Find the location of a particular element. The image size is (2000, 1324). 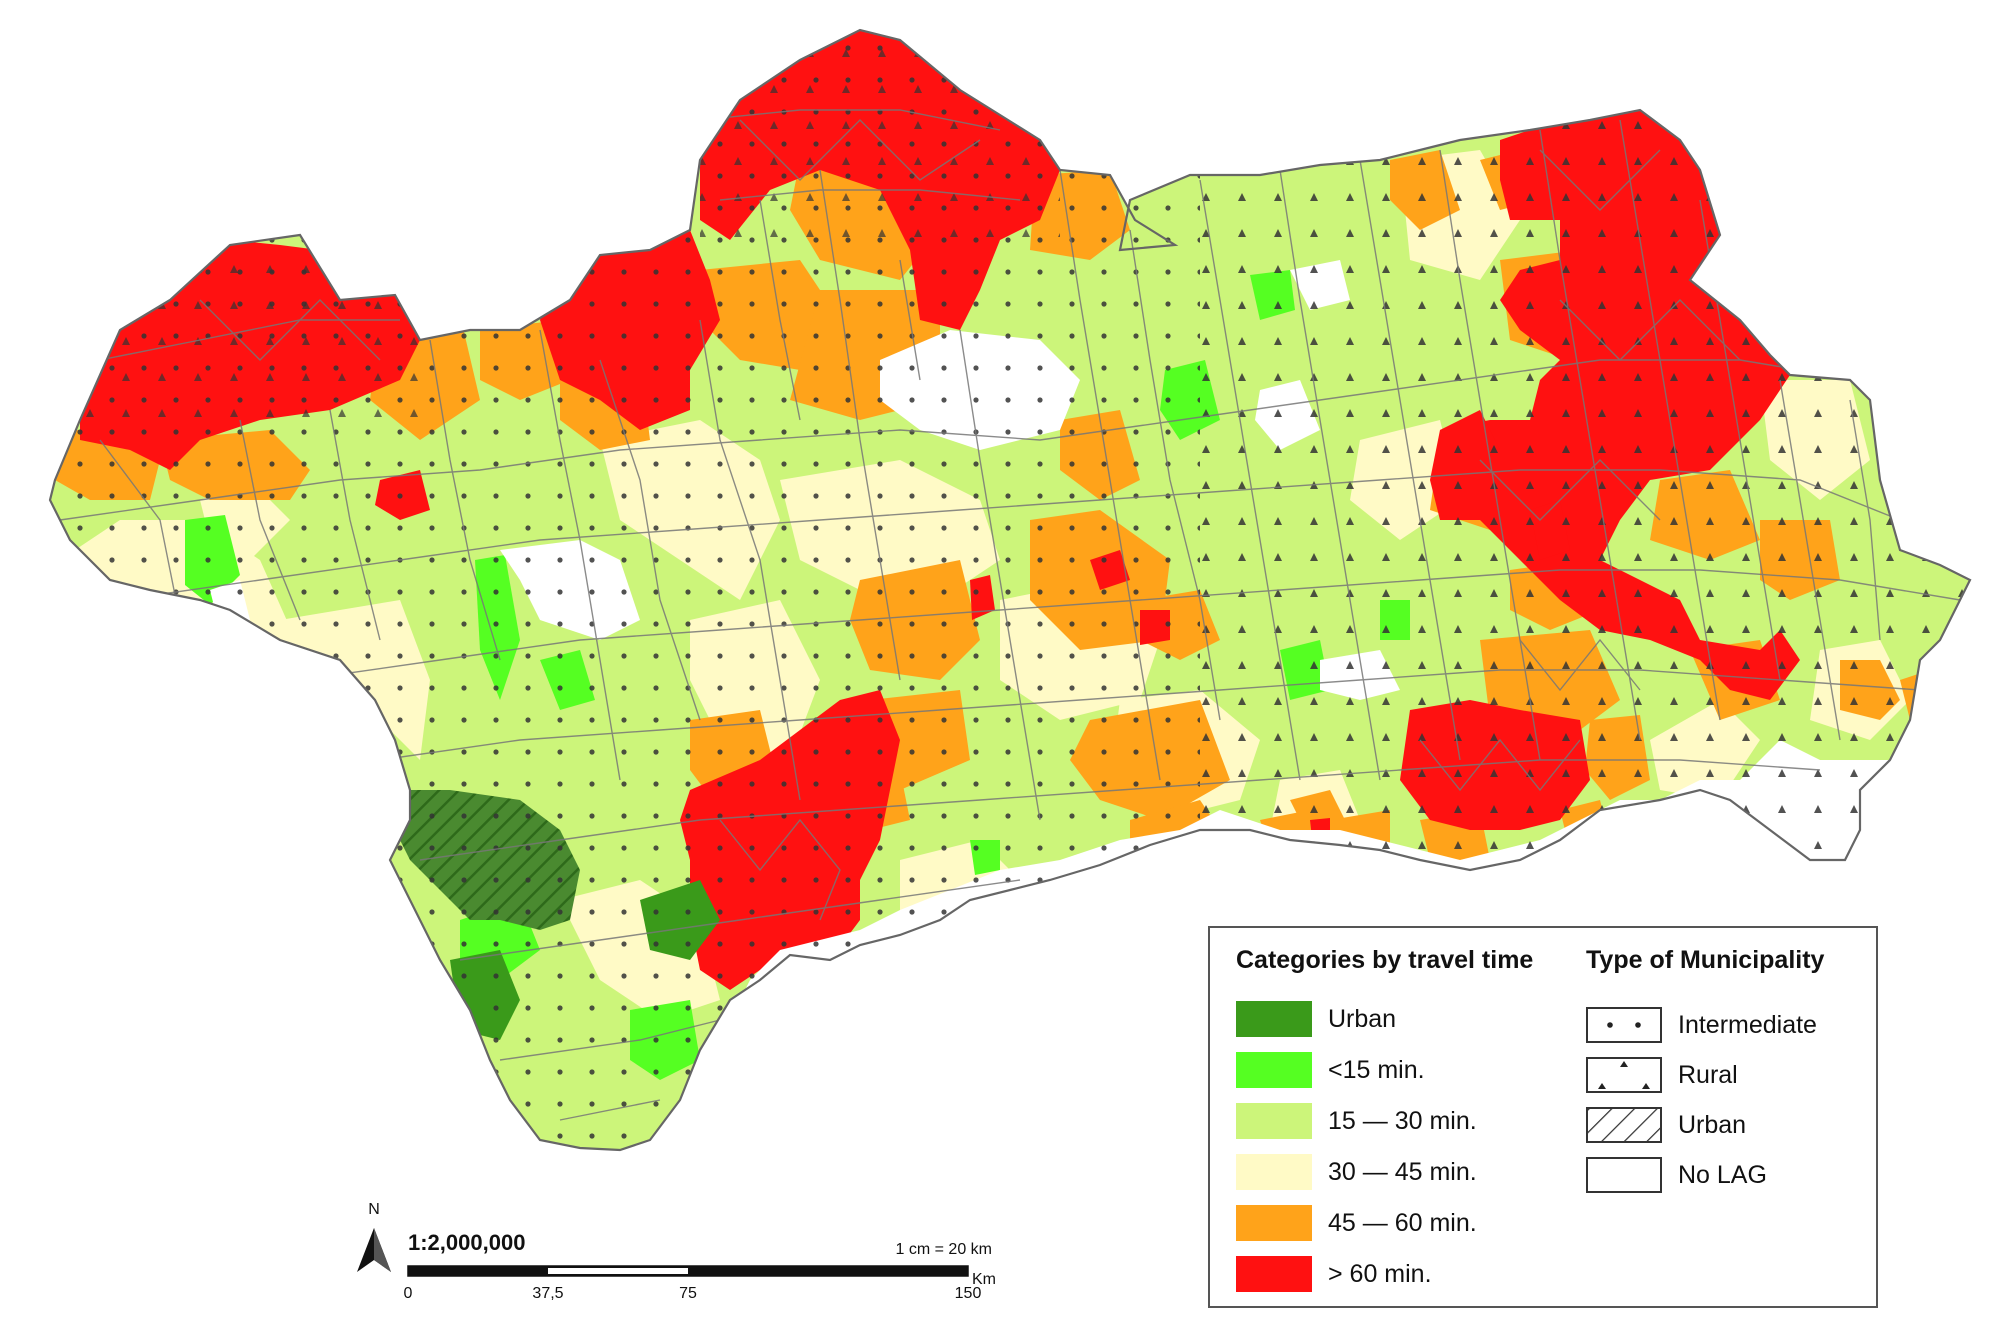

tri-pattern-north is located at coordinates (880, 150).